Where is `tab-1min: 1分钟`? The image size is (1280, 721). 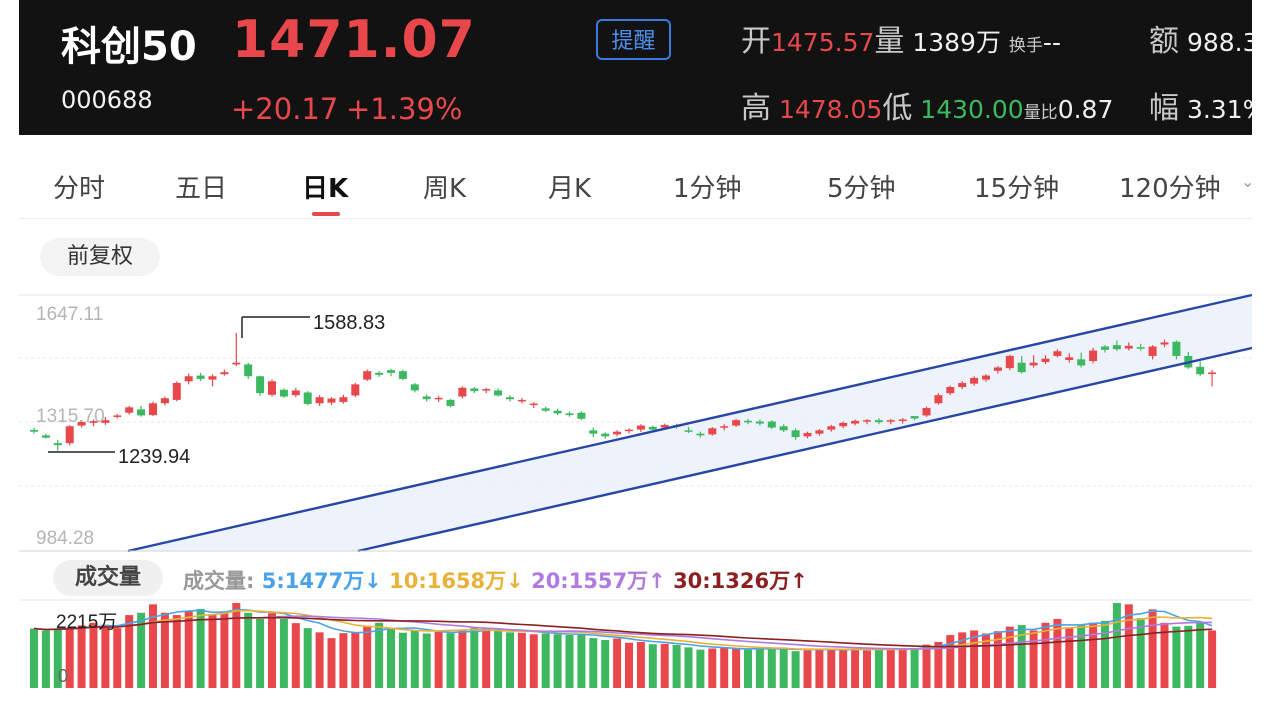
tab-1min: 1分钟 is located at coordinates (707, 189).